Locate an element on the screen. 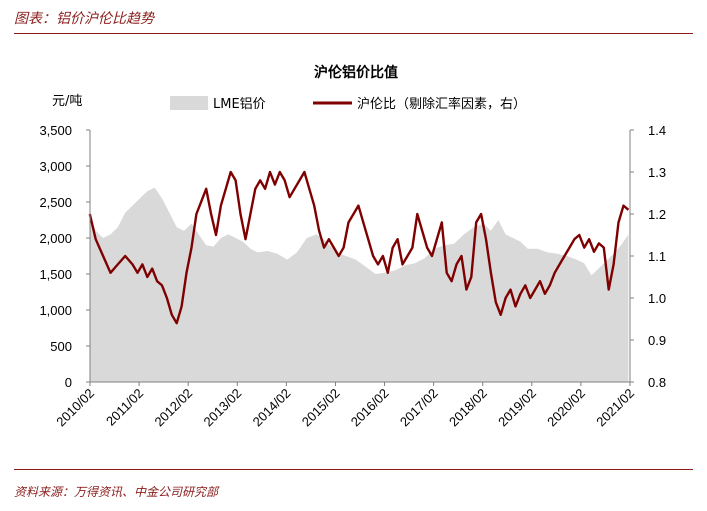 The width and height of the screenshot is (707, 511). x-tick-label: 2021/02 is located at coordinates (615, 408).